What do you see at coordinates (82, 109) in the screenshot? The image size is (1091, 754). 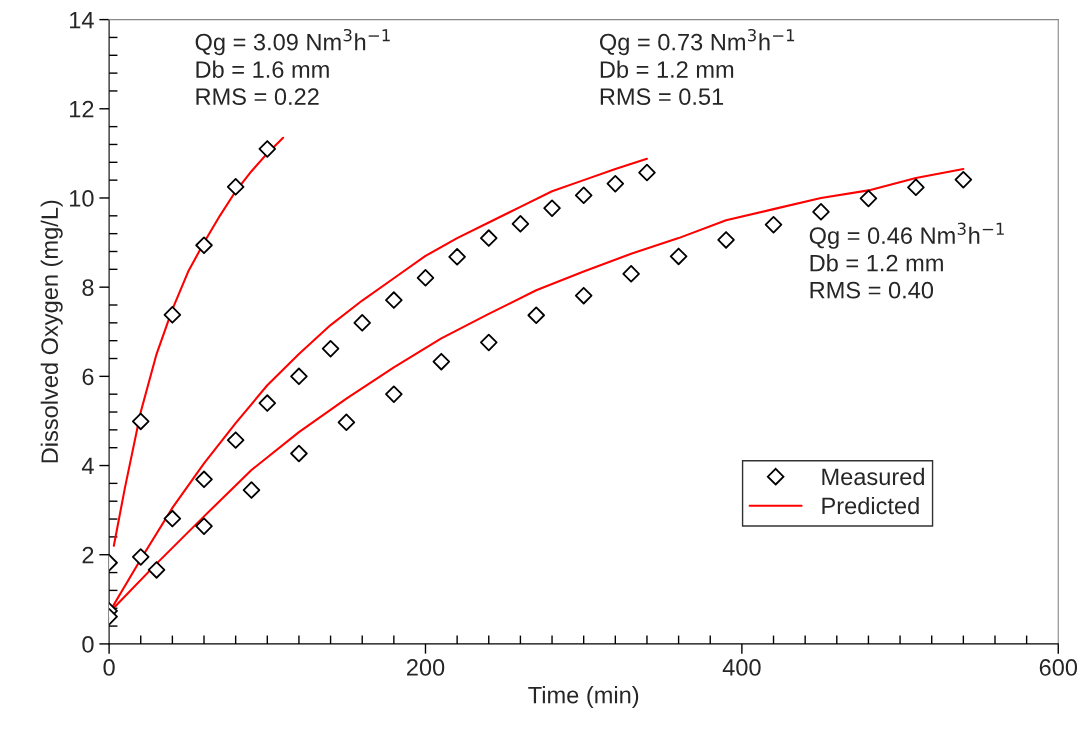 I see `y-tick-label: 12` at bounding box center [82, 109].